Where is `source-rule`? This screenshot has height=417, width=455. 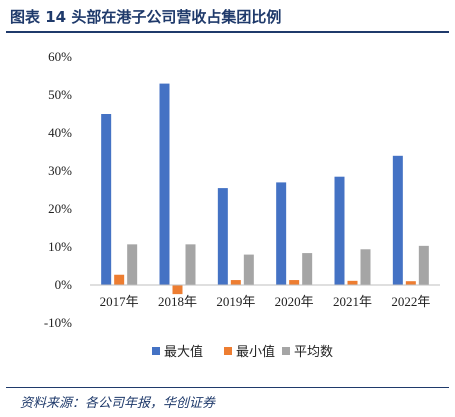 source-rule is located at coordinates (227, 387).